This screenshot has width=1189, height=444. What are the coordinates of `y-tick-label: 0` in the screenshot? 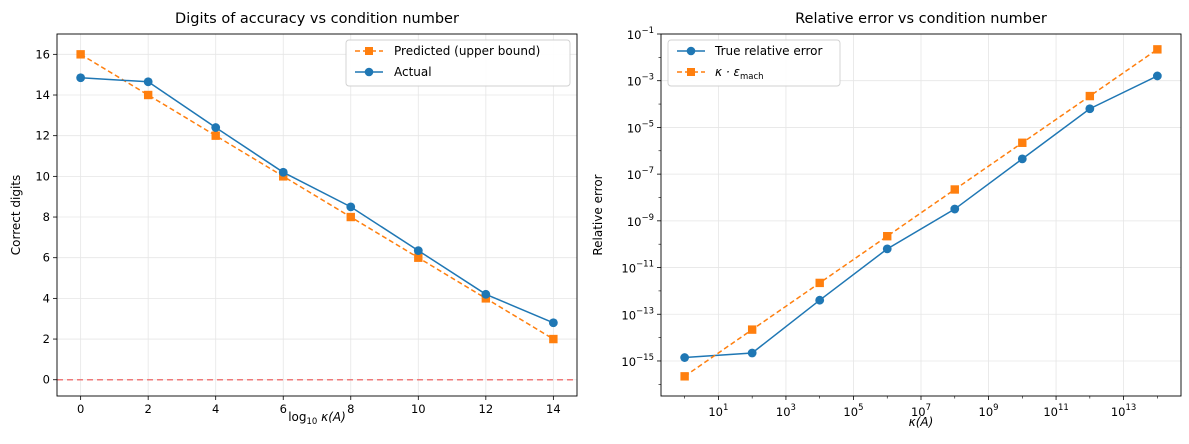 It's located at (46, 380).